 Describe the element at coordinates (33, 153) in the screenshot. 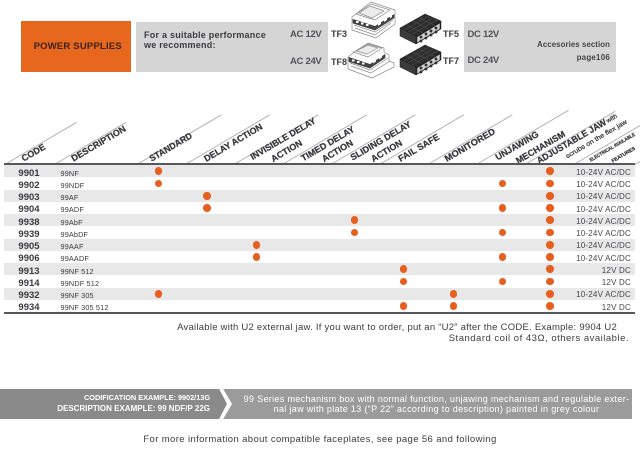

I see `svg-text: CODE` at that location.